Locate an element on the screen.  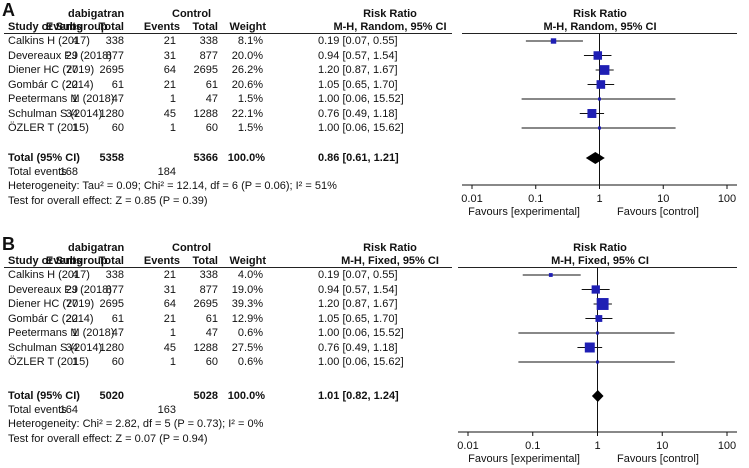
study-ci: 0.76 [0.49, 1.18] is located at coordinates (358, 113).